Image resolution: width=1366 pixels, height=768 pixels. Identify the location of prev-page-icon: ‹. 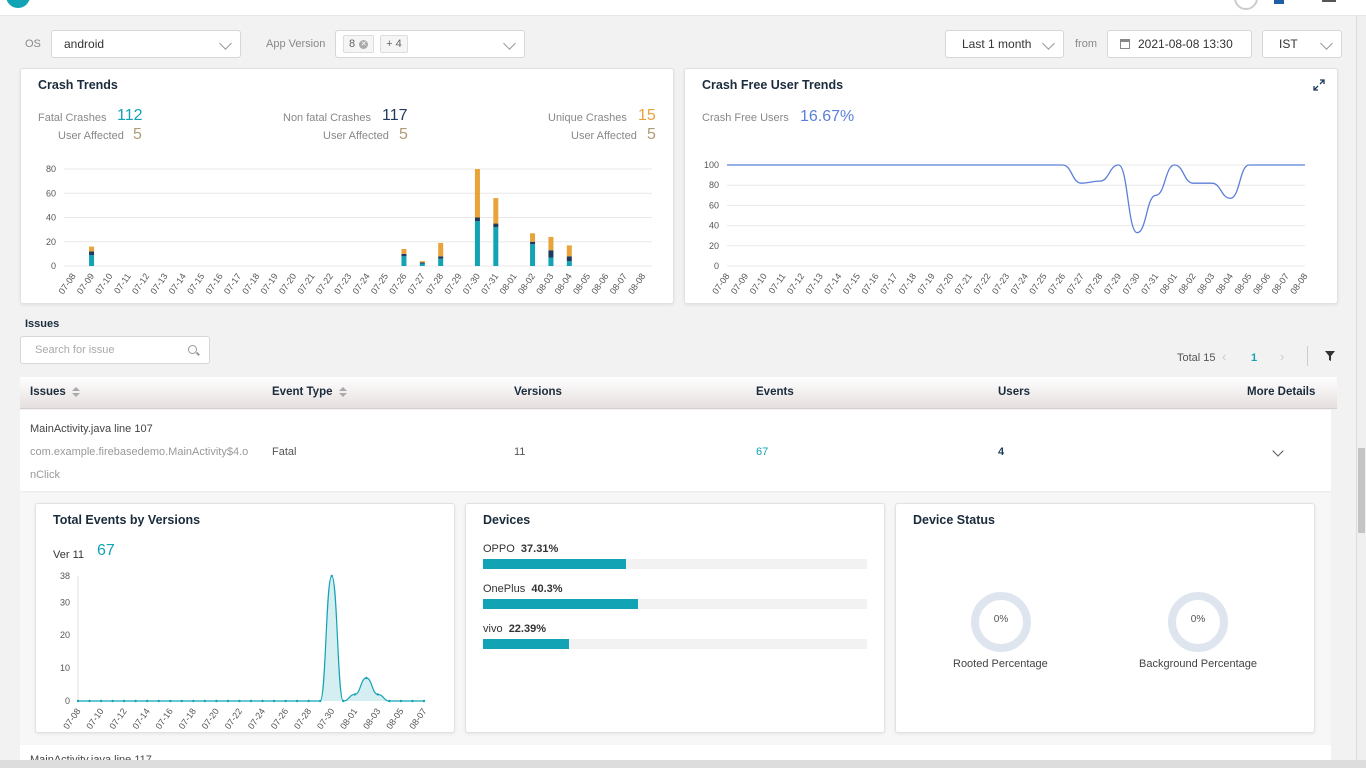
(1224, 356).